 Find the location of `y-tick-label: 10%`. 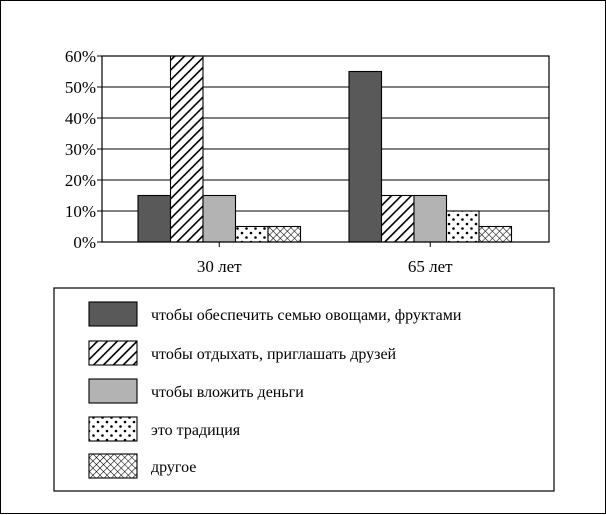

y-tick-label: 10% is located at coordinates (80, 211).